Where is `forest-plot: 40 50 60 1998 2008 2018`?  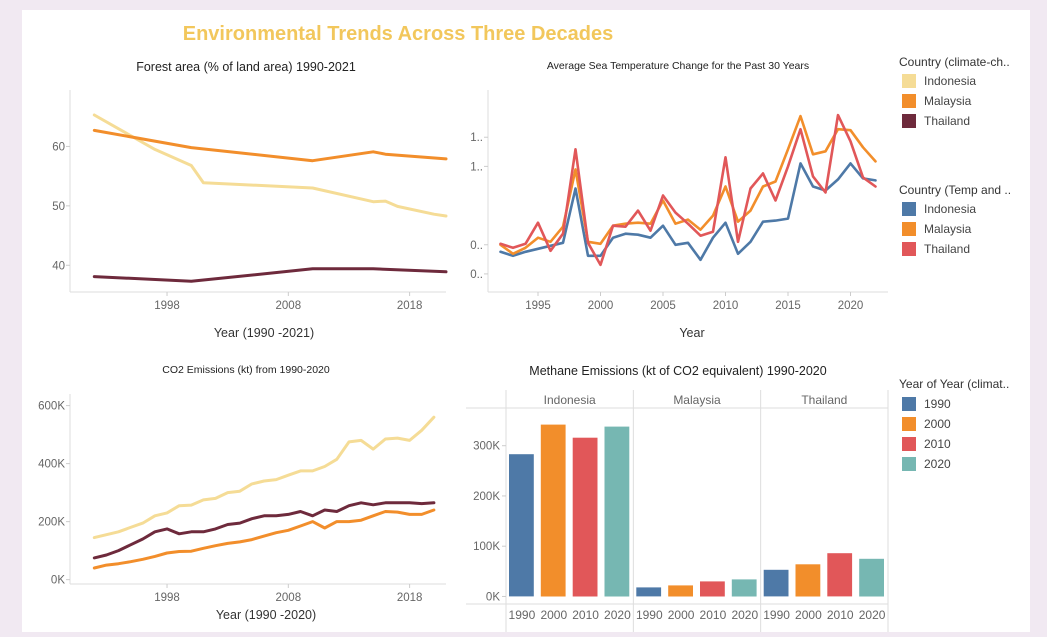
forest-plot: 40 50 60 1998 2008 2018 is located at coordinates (250, 201).